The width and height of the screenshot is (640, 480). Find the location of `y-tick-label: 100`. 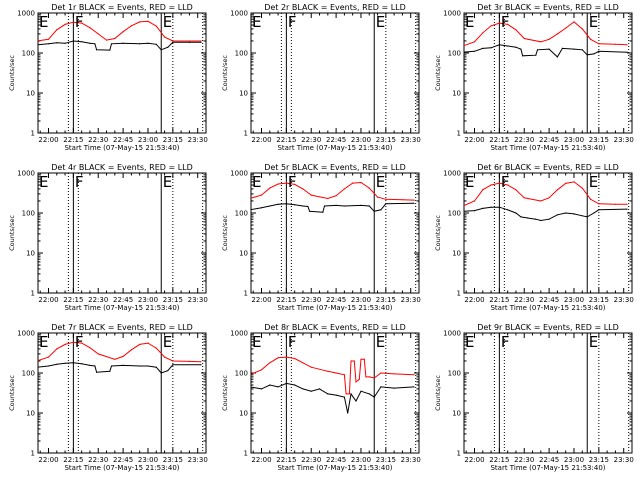

y-tick-label: 100 is located at coordinates (28, 214).